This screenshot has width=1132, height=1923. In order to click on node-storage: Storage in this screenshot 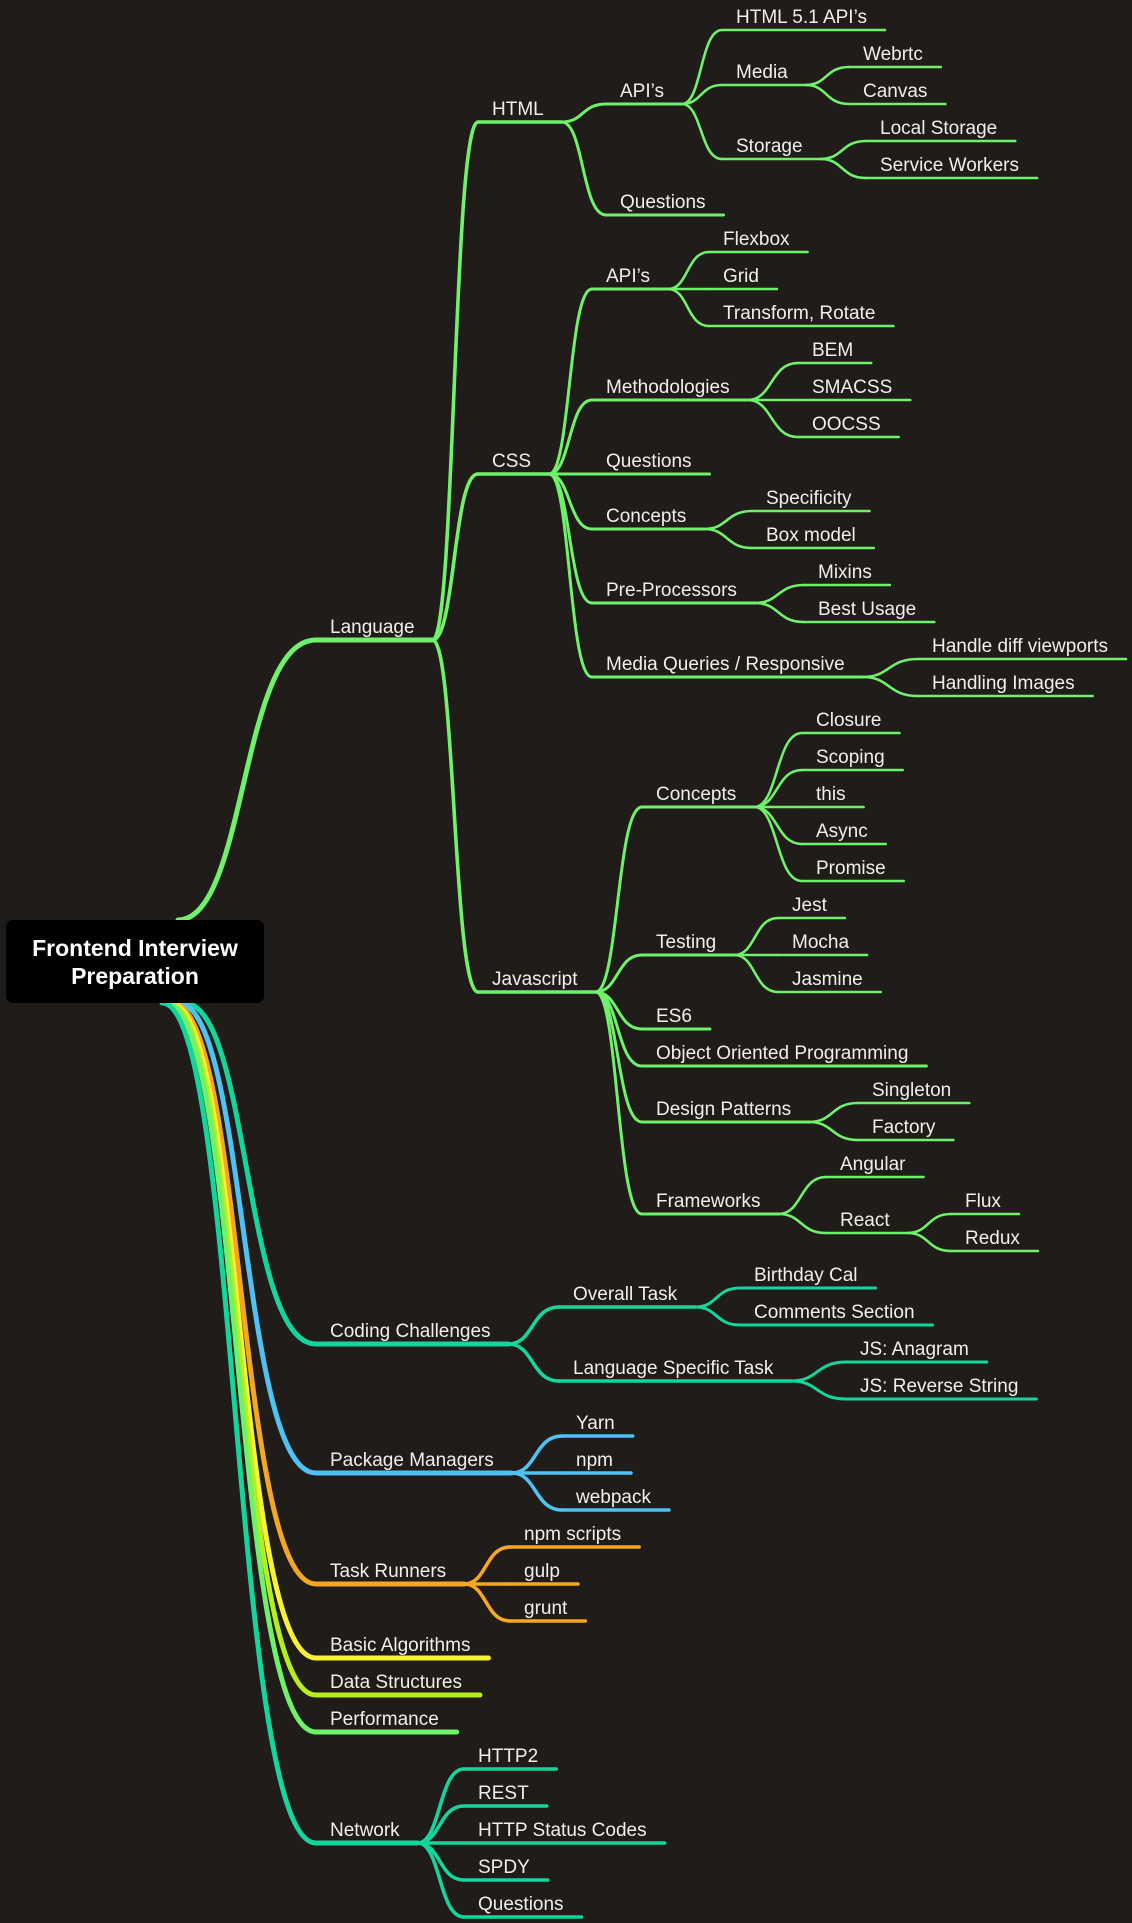, I will do `click(769, 146)`.